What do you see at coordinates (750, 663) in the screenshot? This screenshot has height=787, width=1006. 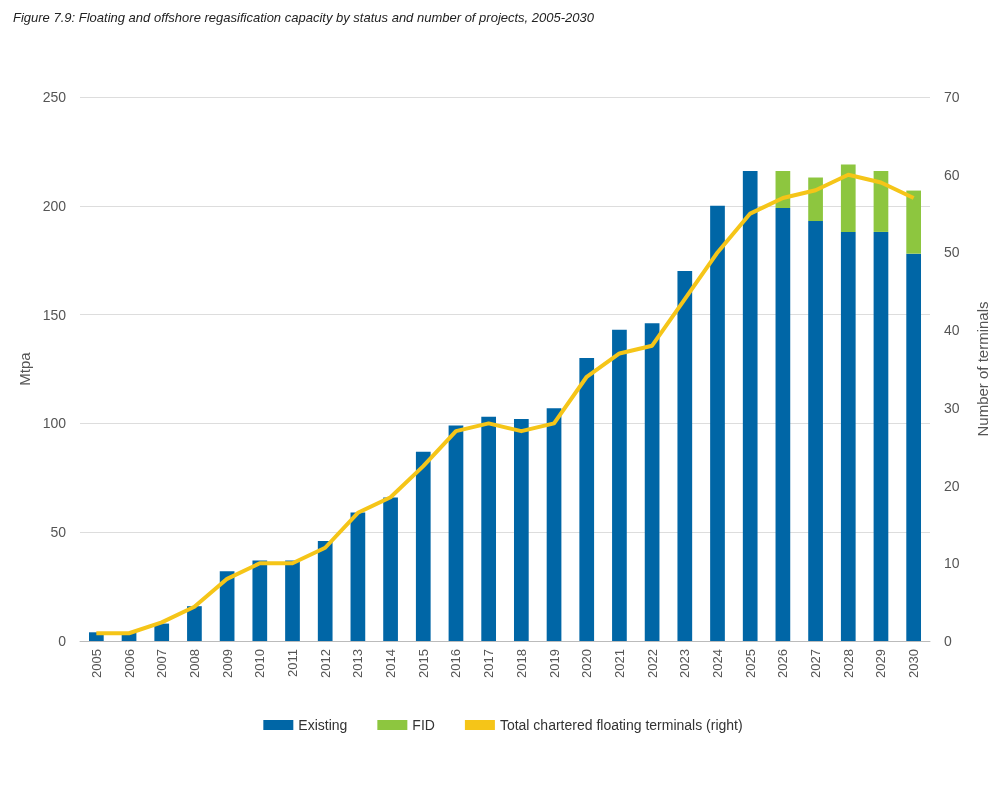 I see `x-tick-label: 2025` at bounding box center [750, 663].